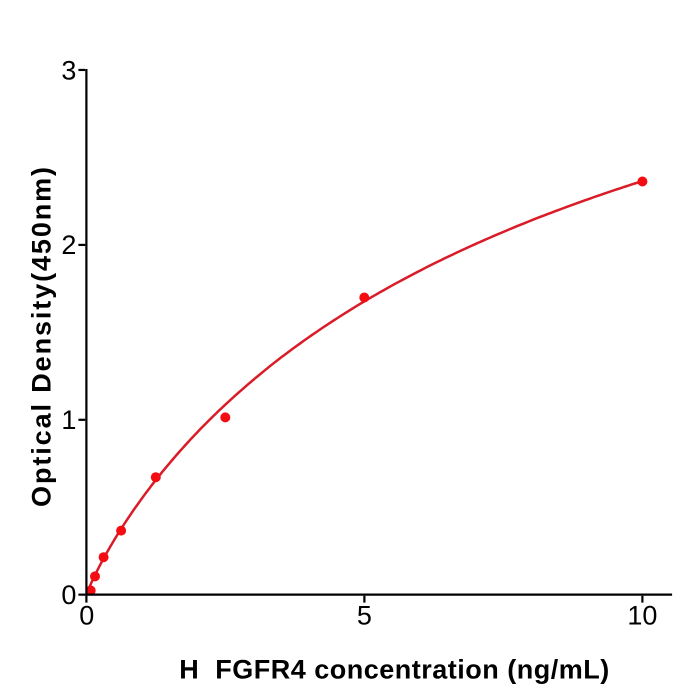 The image size is (700, 700). Describe the element at coordinates (394, 670) in the screenshot. I see `svg-text: H FGFR4 concentration (ng/mL)` at that location.